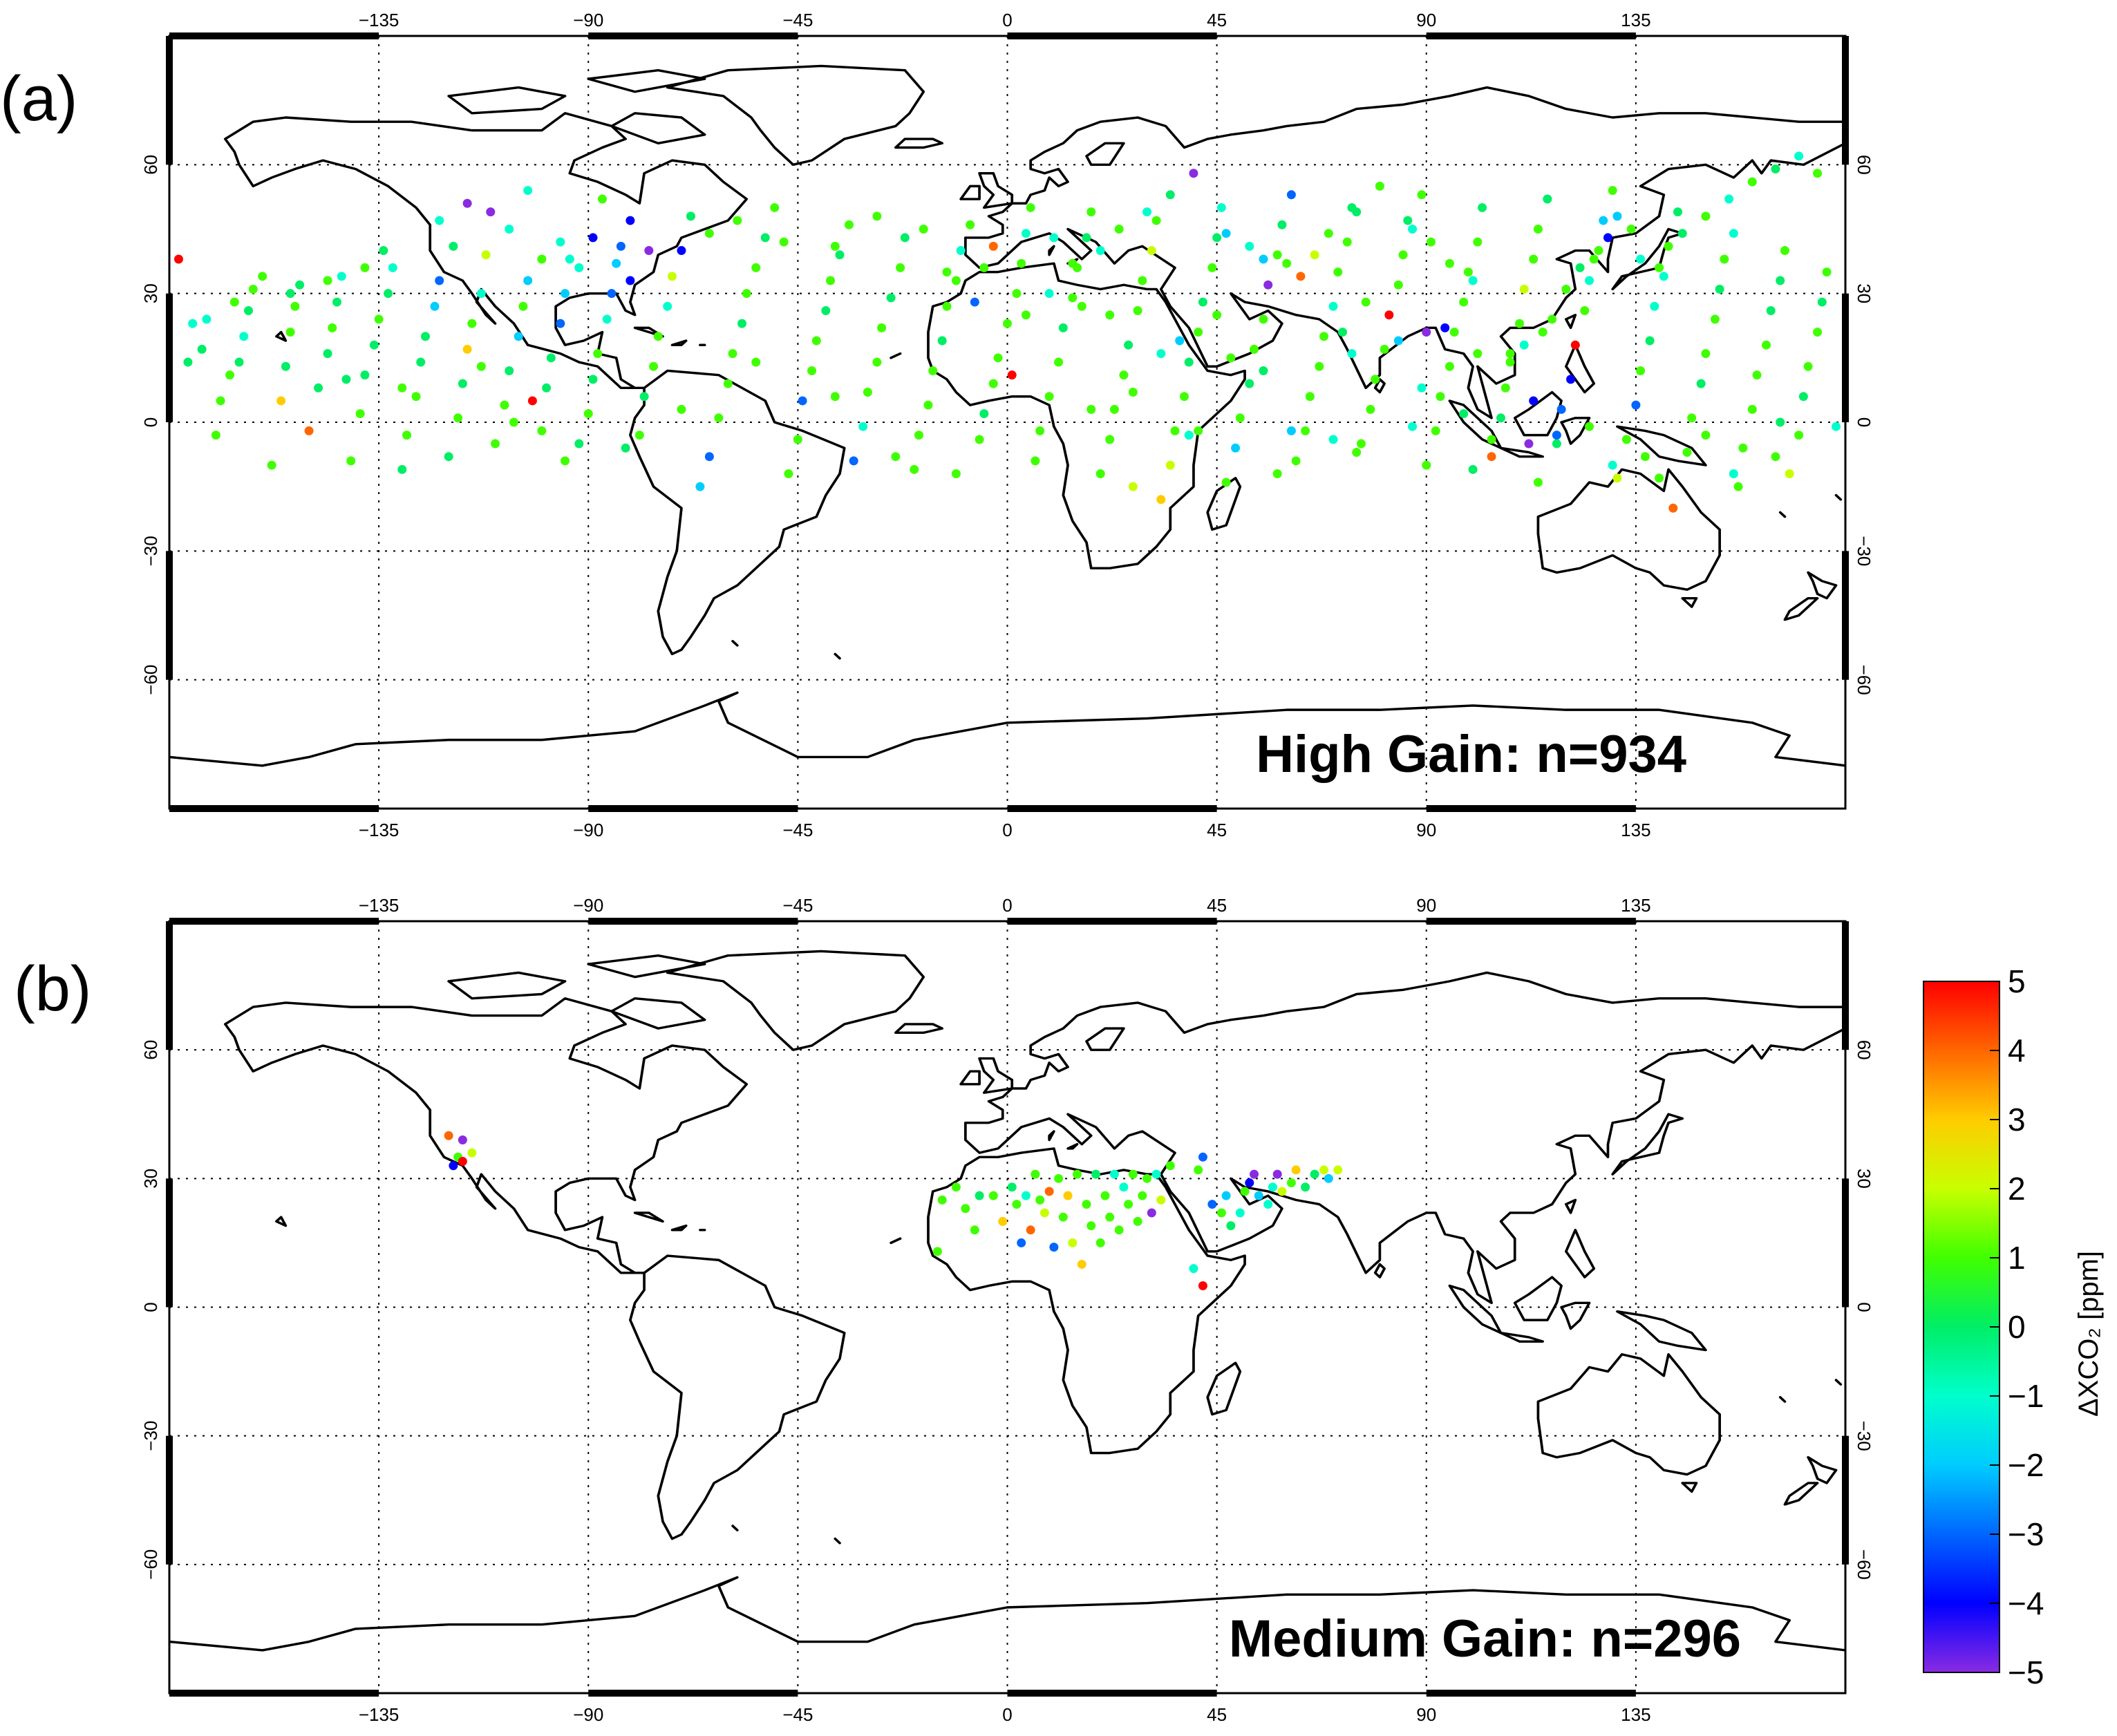 This screenshot has height=1736, width=2117. I want to click on lat-tick-label-left: 30, so click(150, 293).